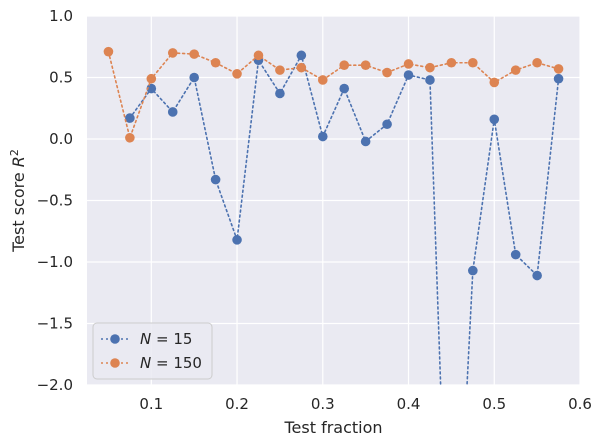 This screenshot has width=602, height=447. I want to click on y-tick-label: 0.0, so click(61, 139).